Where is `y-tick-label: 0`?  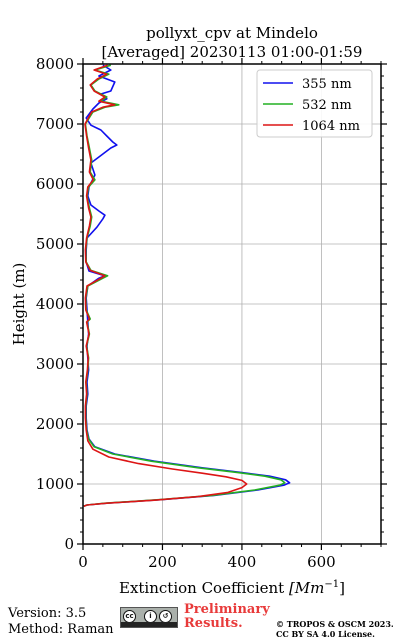 y-tick-label: 0 is located at coordinates (69, 544).